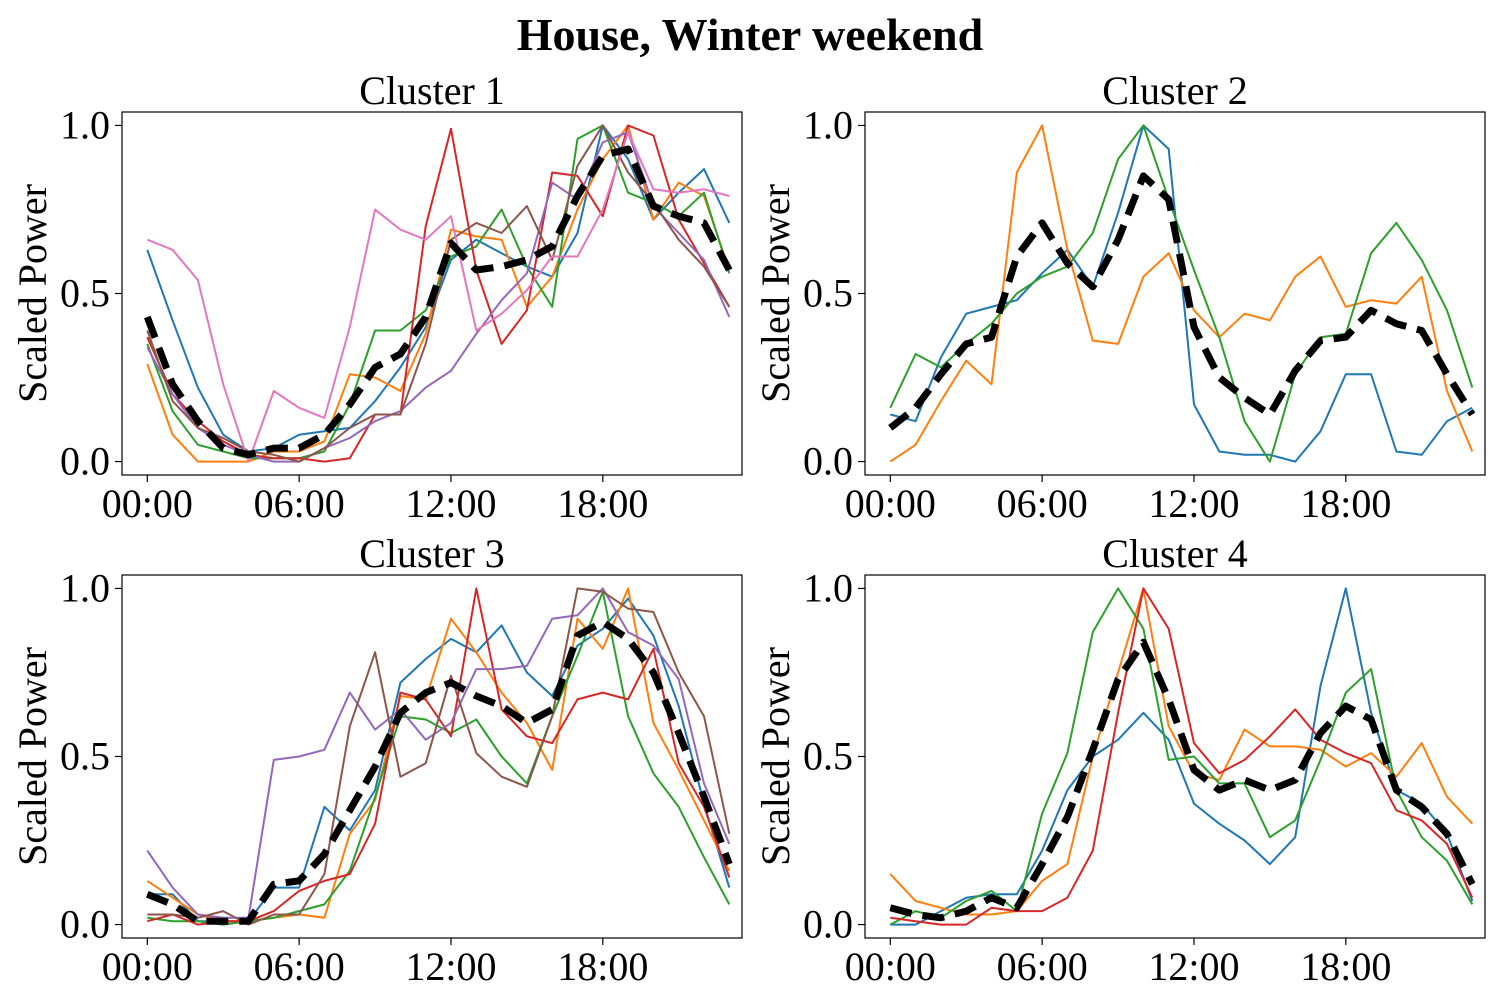  I want to click on subplot-title: Cluster 3, so click(432, 553).